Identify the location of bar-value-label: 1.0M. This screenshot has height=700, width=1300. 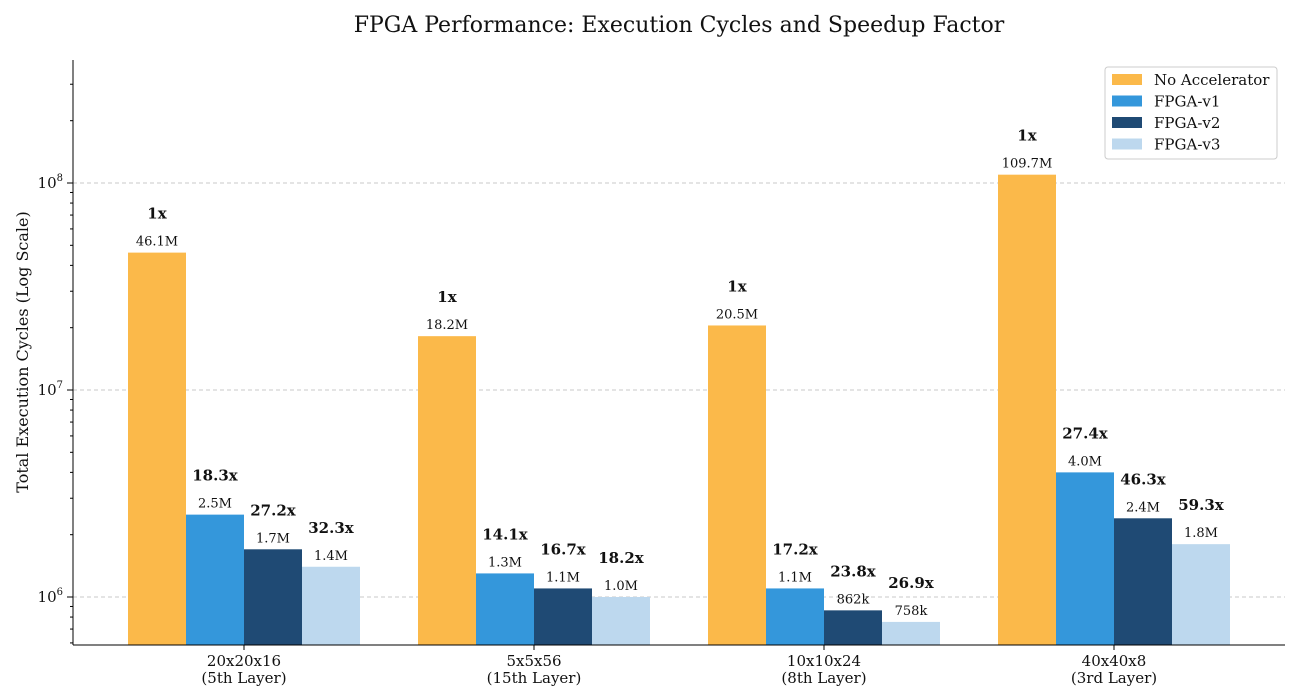
(621, 586).